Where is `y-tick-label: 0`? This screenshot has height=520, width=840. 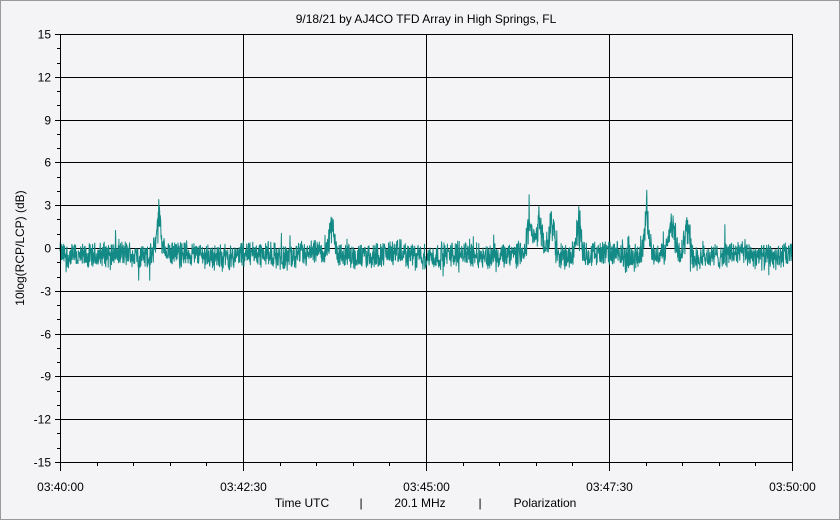 y-tick-label: 0 is located at coordinates (47, 249).